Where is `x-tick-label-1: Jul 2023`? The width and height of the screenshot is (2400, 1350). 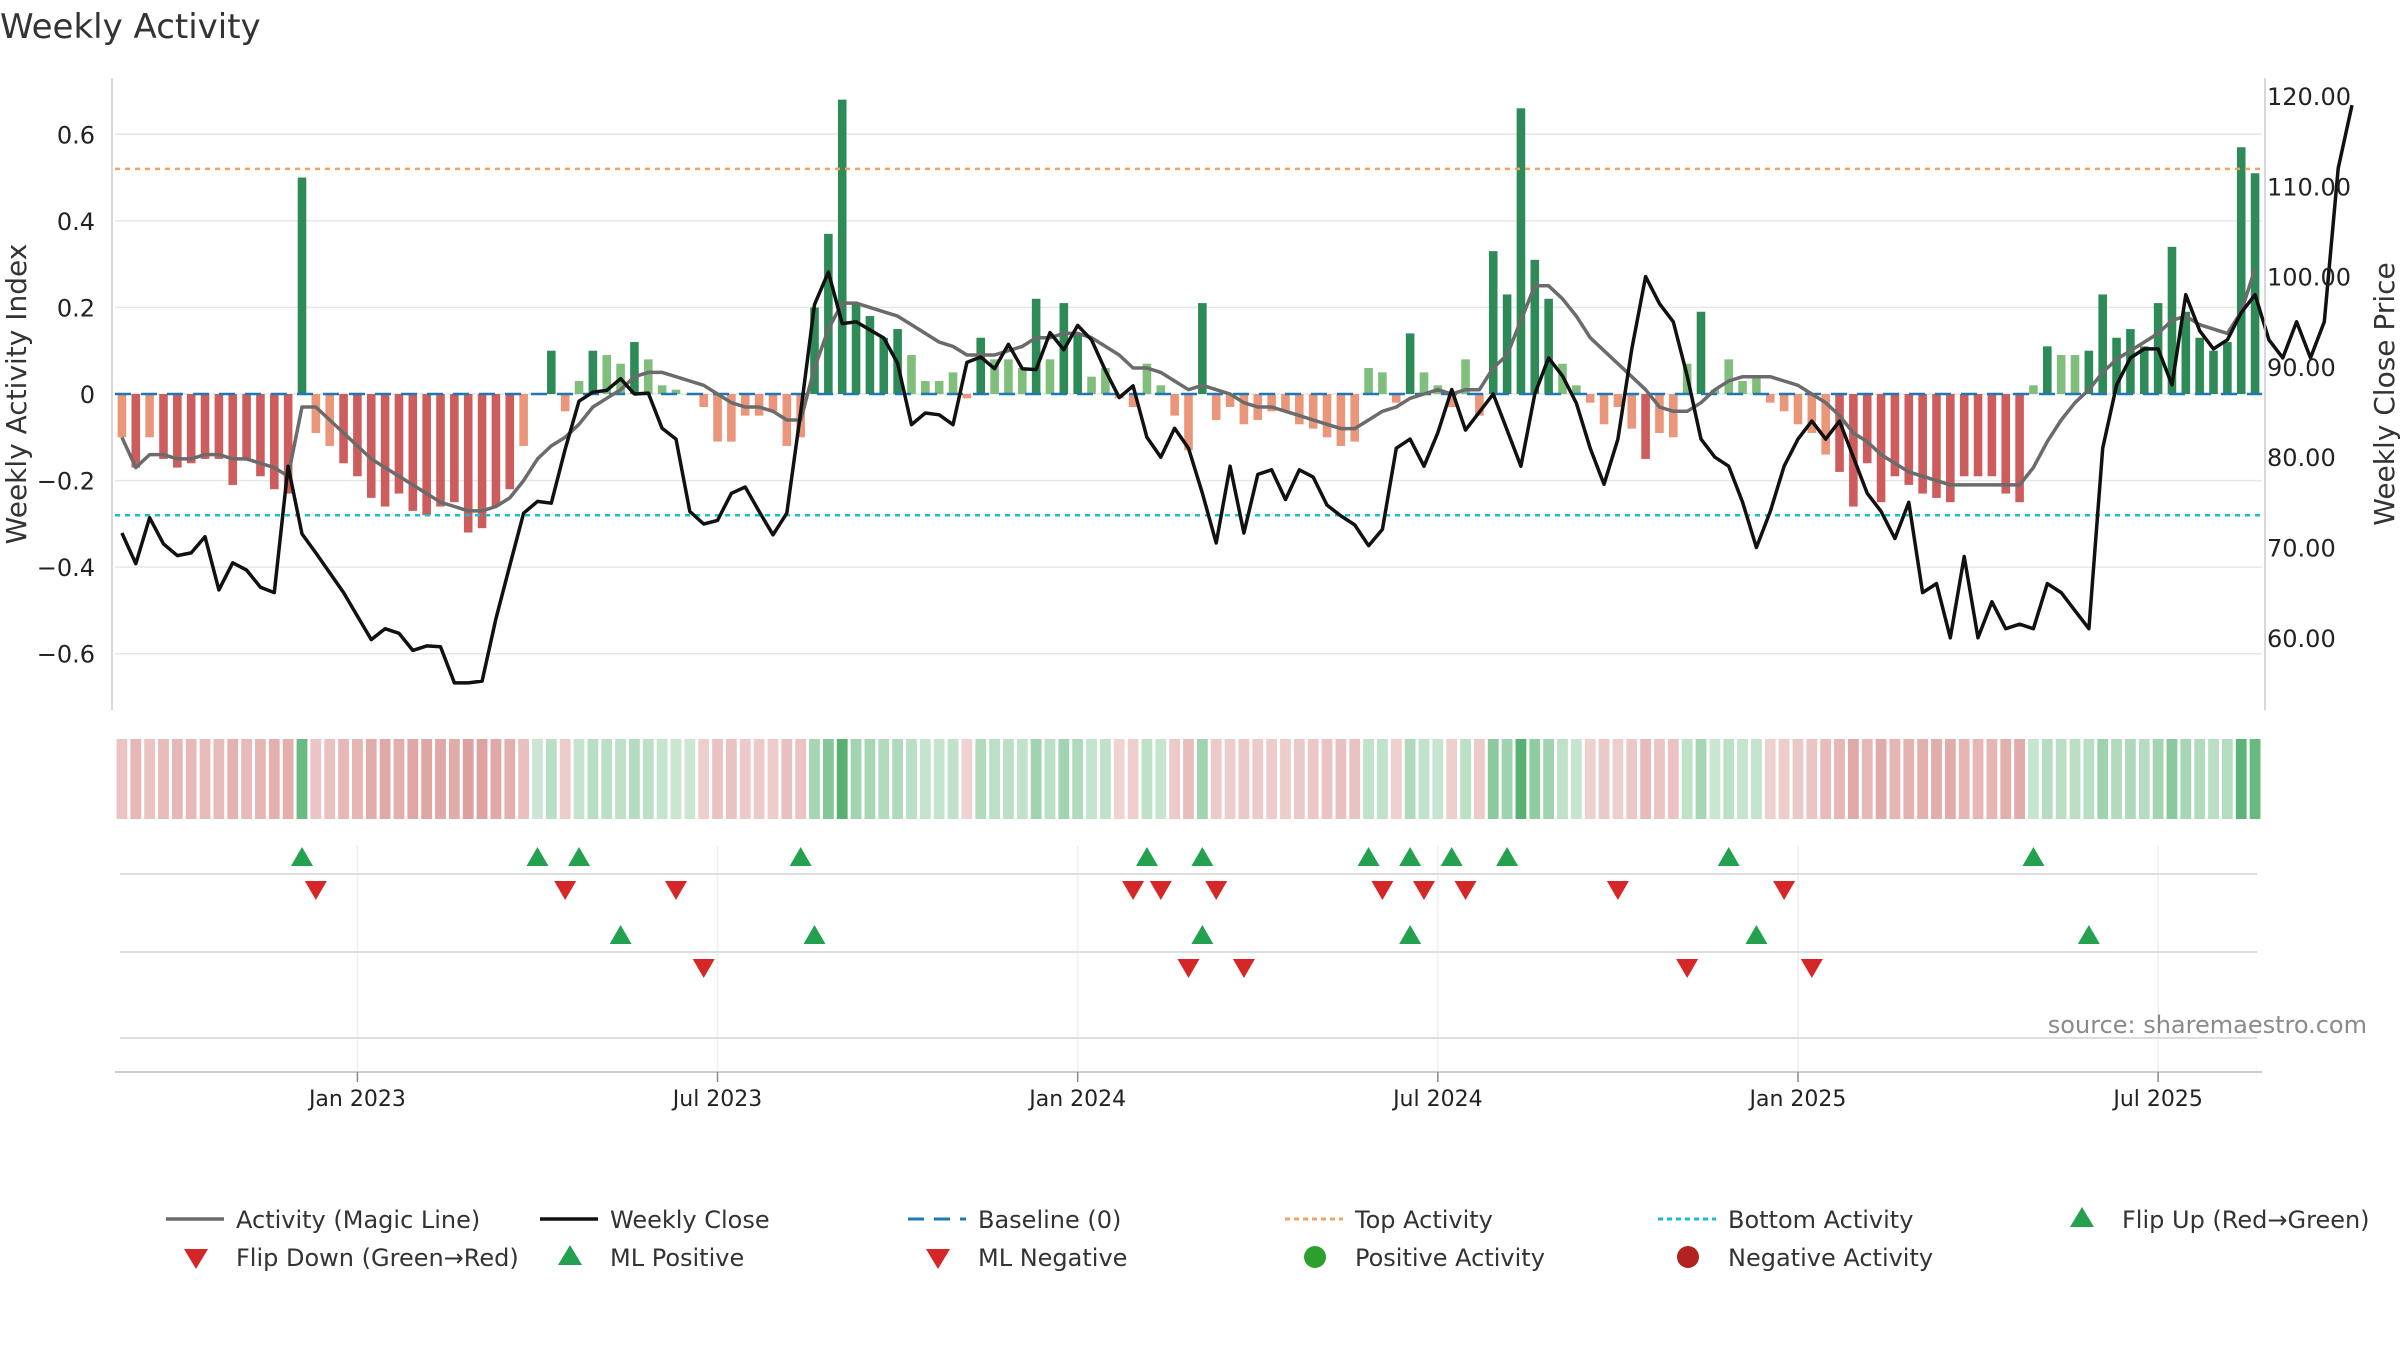 x-tick-label-1: Jul 2023 is located at coordinates (717, 1099).